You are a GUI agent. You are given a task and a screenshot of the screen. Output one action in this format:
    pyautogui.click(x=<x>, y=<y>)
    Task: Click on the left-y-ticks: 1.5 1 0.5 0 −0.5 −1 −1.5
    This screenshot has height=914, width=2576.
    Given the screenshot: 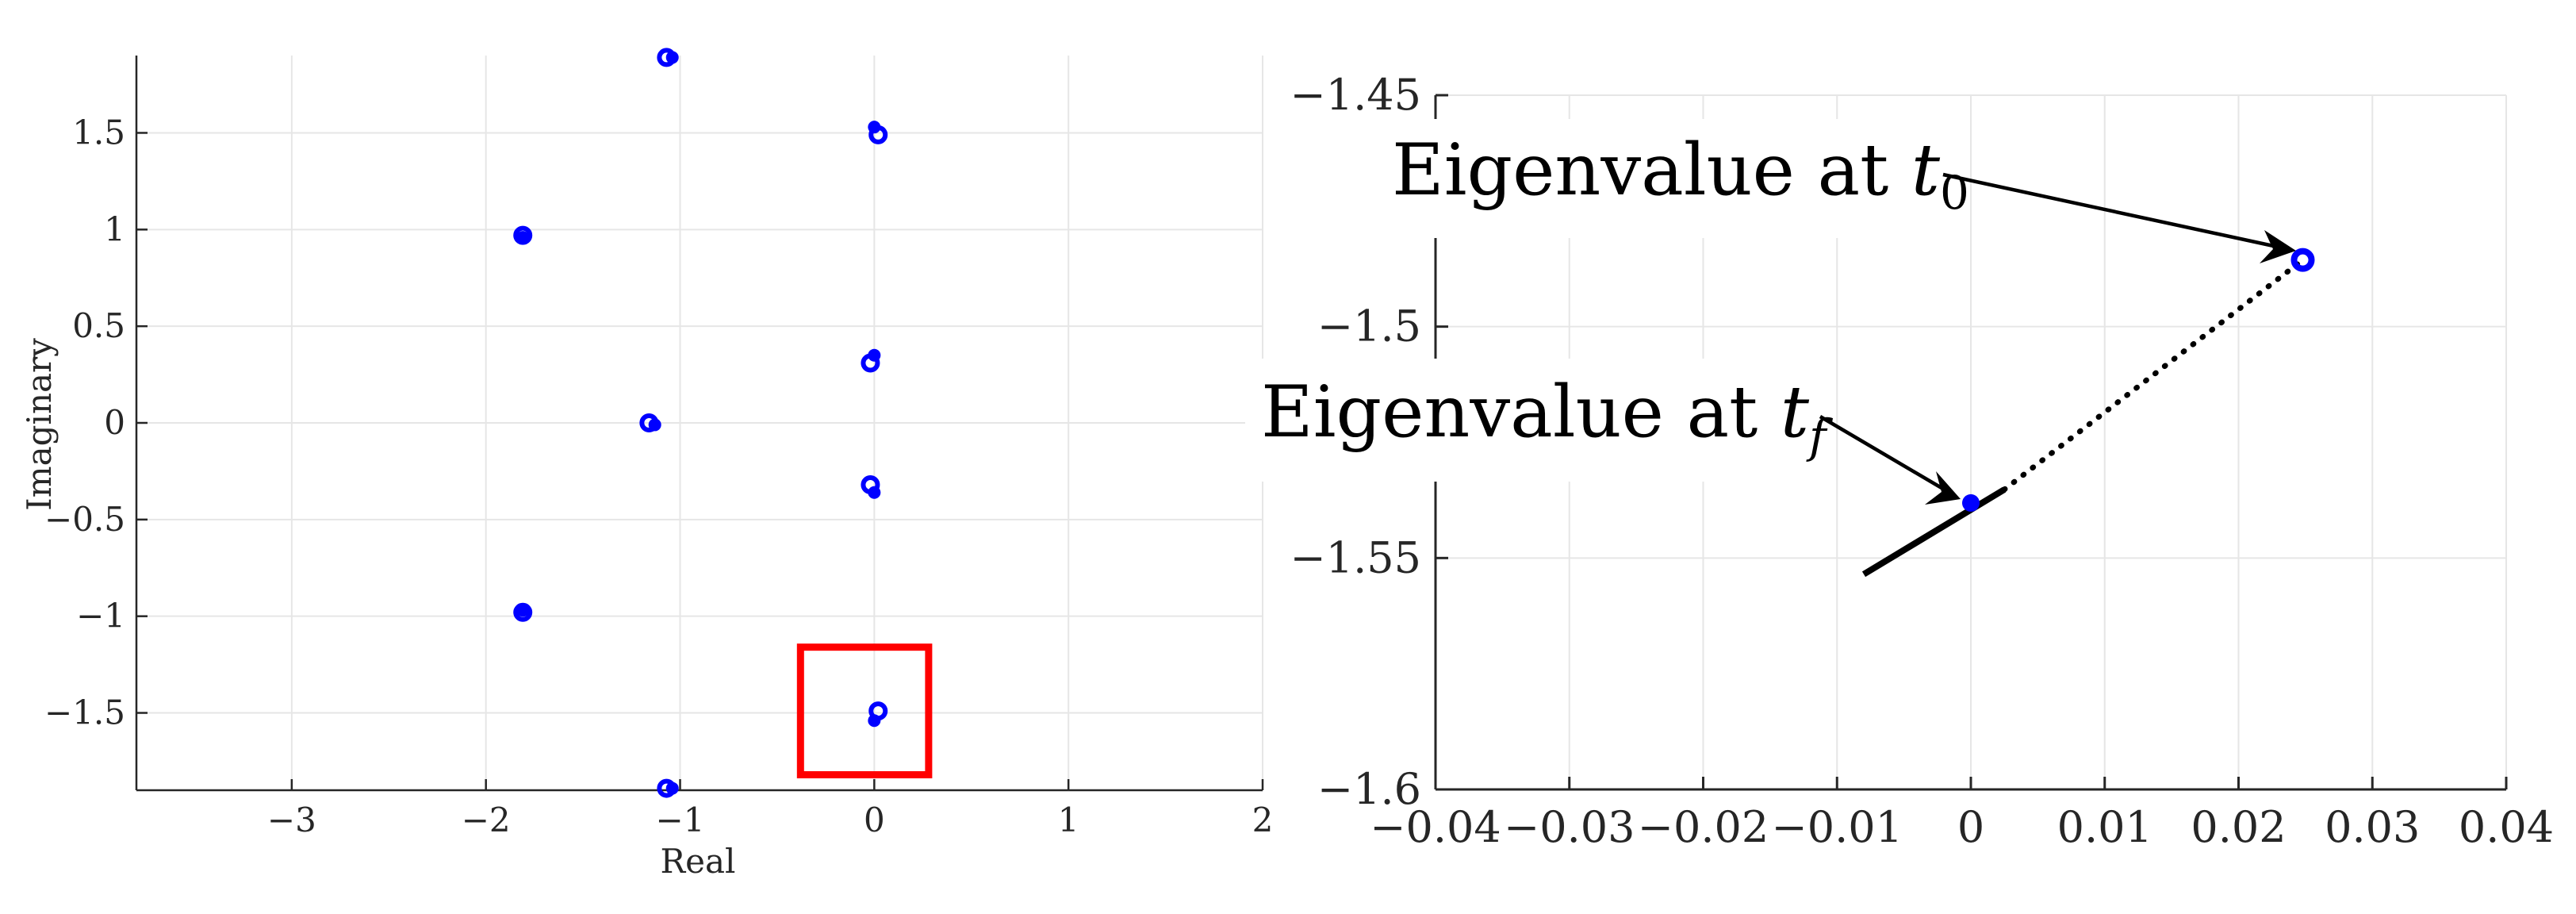 What is the action you would take?
    pyautogui.click(x=96, y=423)
    